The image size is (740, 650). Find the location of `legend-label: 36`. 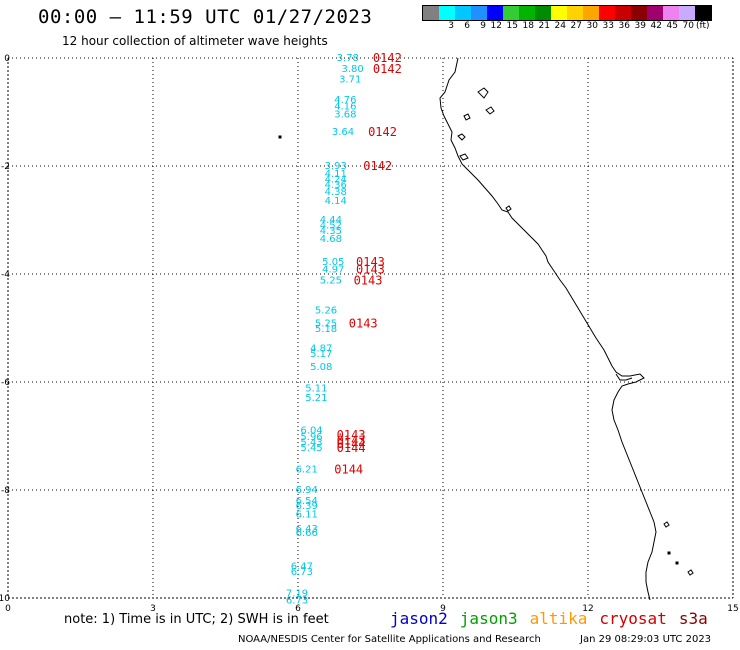

legend-label: 36 is located at coordinates (624, 26).